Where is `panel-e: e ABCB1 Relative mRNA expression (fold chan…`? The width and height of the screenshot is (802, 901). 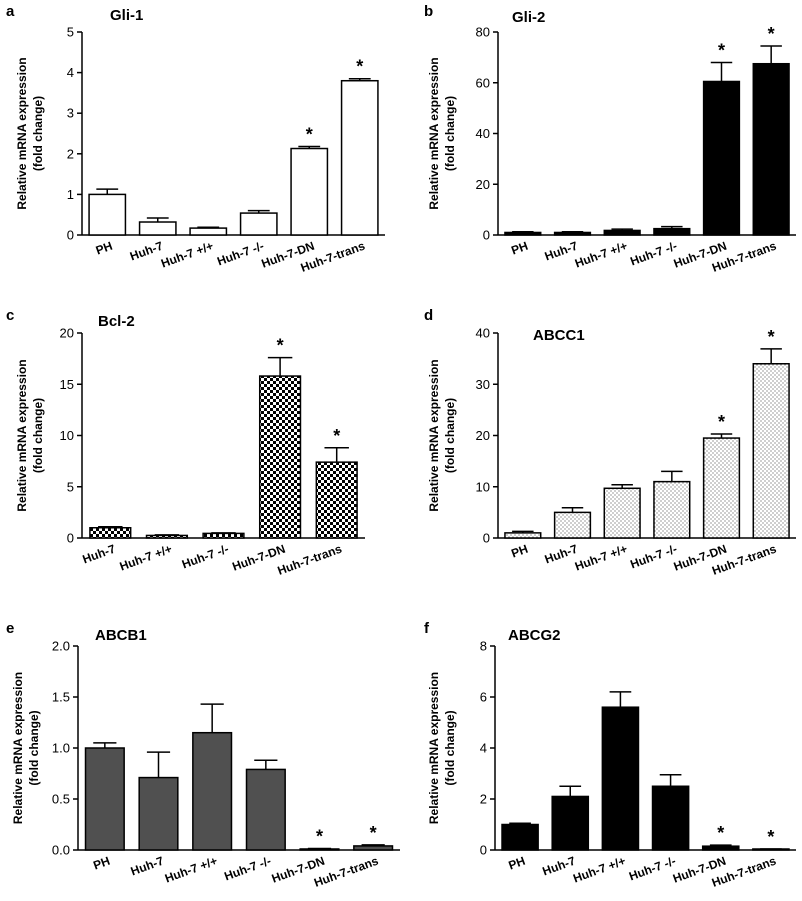
panel-e: e ABCB1 Relative mRNA expression (fold chan… is located at coordinates (203, 755).